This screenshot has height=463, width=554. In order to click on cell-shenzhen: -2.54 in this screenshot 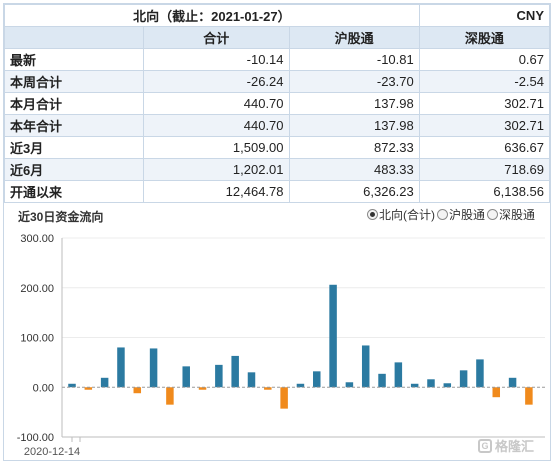, I will do `click(484, 81)`.